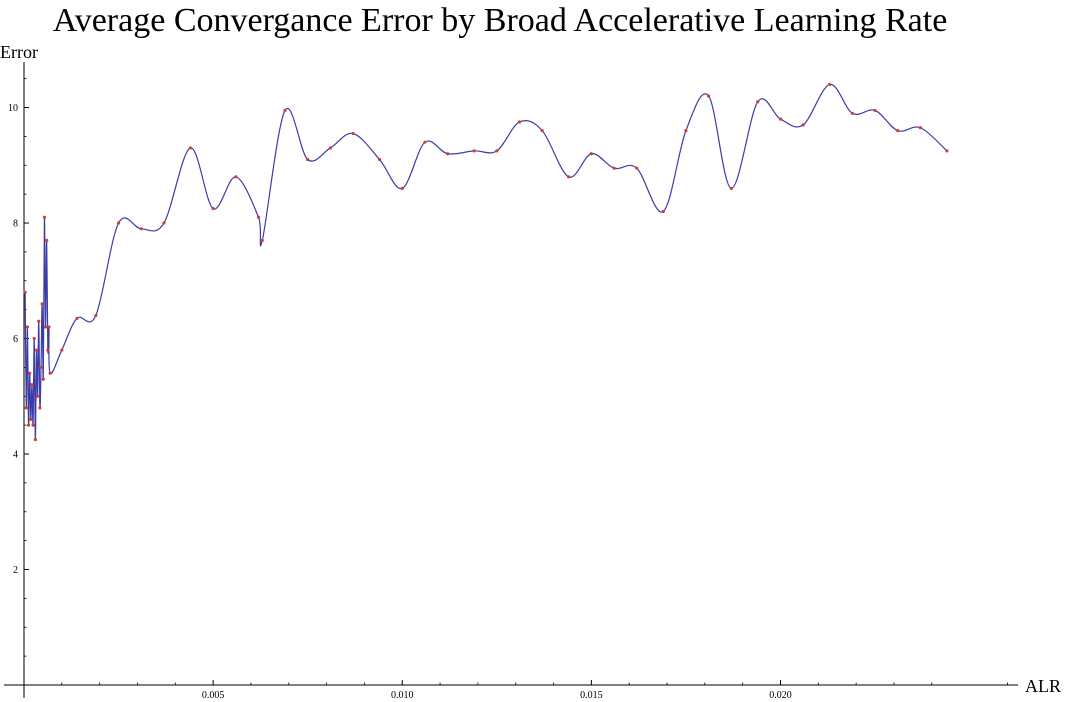 Image resolution: width=1068 pixels, height=702 pixels. Describe the element at coordinates (18, 367) in the screenshot. I see `y-ticks: 2 4 6 8 10` at that location.